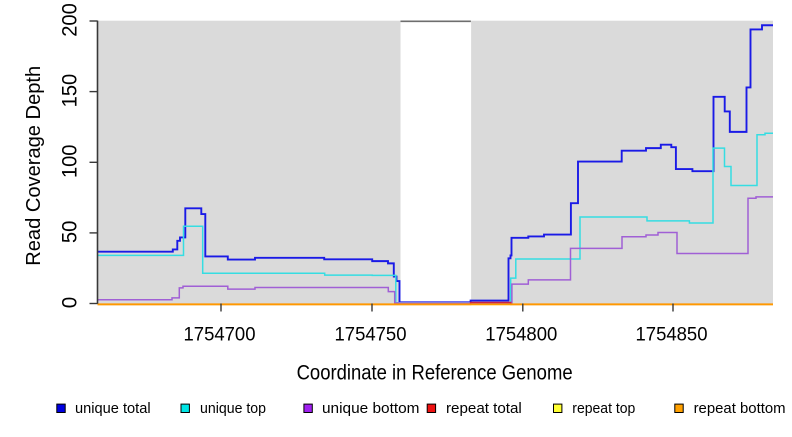 This screenshot has width=792, height=437. Describe the element at coordinates (521, 334) in the screenshot. I see `svg-text: 1754800` at that location.